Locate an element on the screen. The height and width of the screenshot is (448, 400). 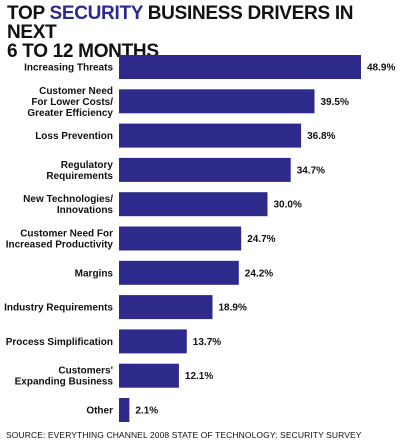
bar-row: Process Simplification 13.7% is located at coordinates (113, 341).